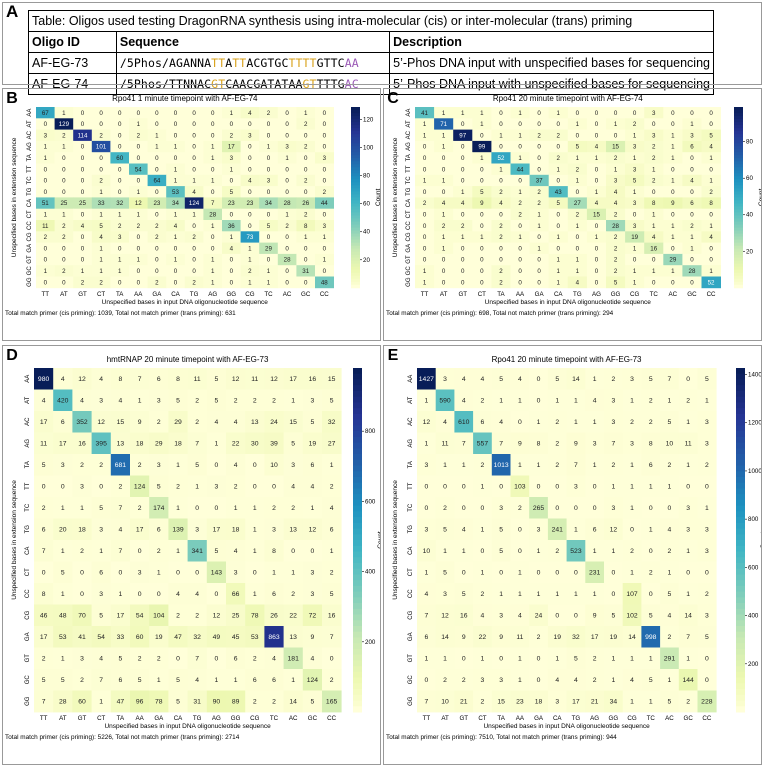 This screenshot has width=764, height=769. What do you see at coordinates (159, 702) in the screenshot?
I see `cell-label: 78` at bounding box center [159, 702].